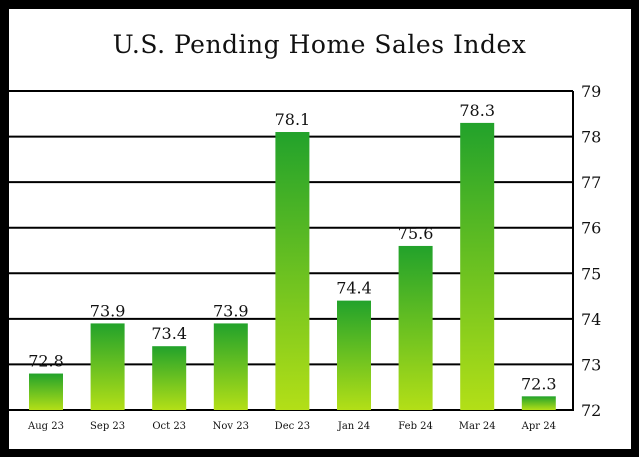 The height and width of the screenshot is (457, 639). What do you see at coordinates (107, 426) in the screenshot?
I see `x-tick-label-1: Sep 23` at bounding box center [107, 426].